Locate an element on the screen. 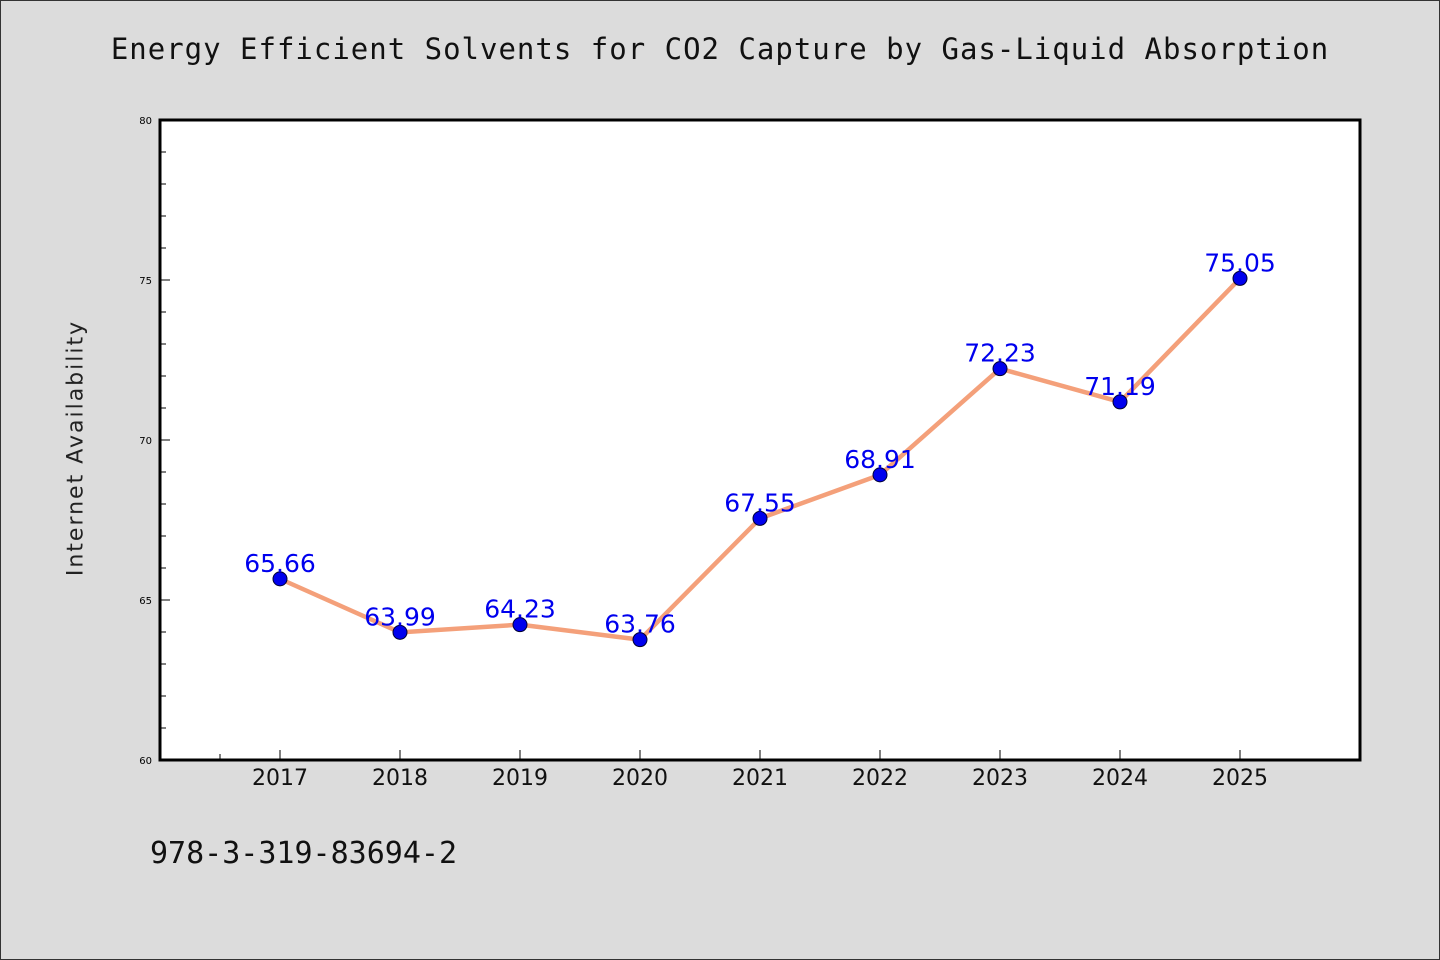 This screenshot has width=1440, height=960. x-tick-label: 2024 is located at coordinates (1120, 778).